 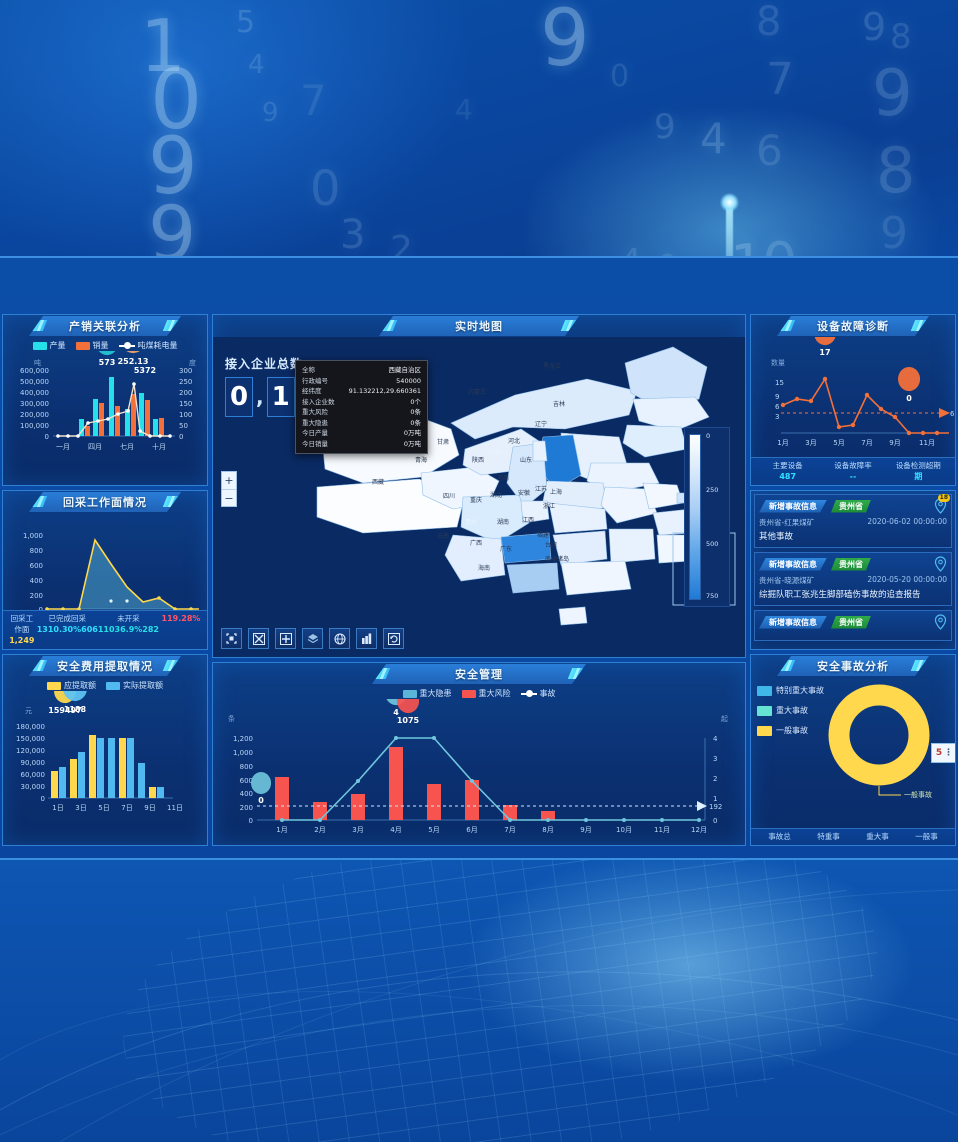 I want to click on panel-header: 回采工作面情况, so click(x=105, y=502).